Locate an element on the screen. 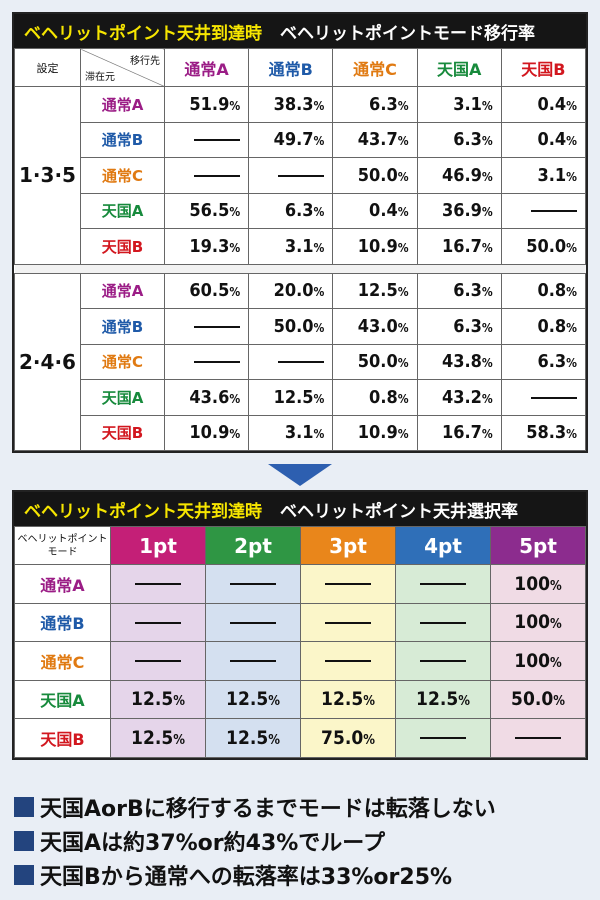 This screenshot has width=600, height=900. table-row: 天国B 10.9% 3.1% 10.9% 16.7% 58.3% is located at coordinates (301, 432).